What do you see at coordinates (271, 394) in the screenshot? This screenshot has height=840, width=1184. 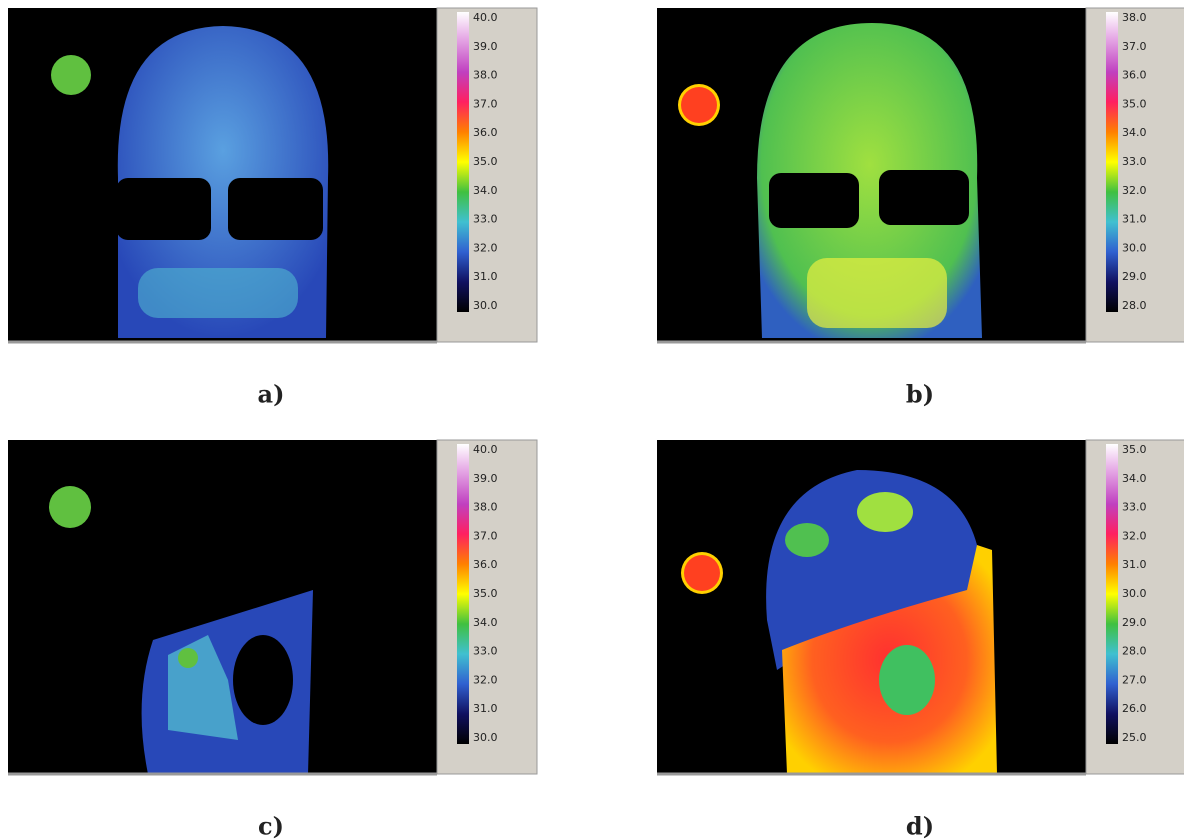 I see `panel-label: a)` at bounding box center [271, 394].